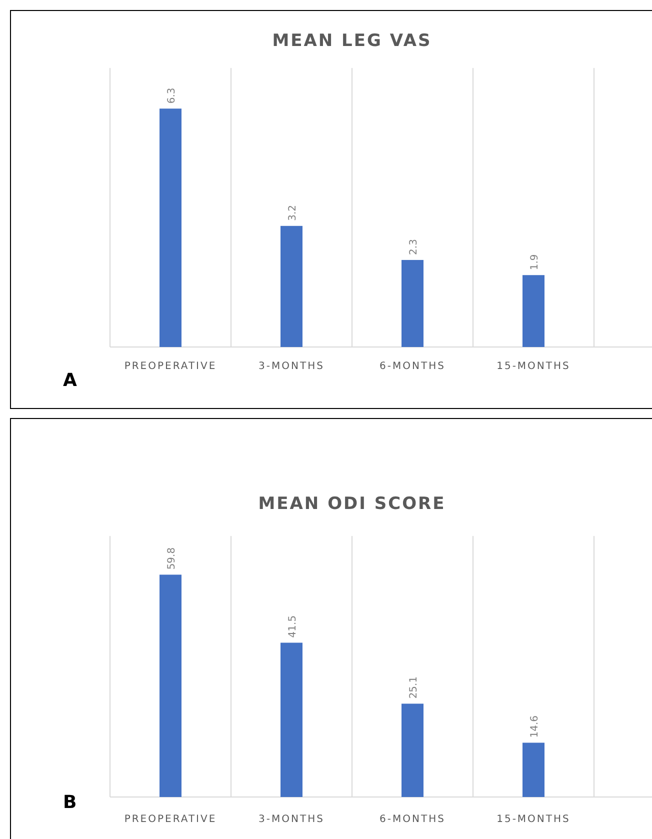  What do you see at coordinates (414, 687) in the screenshot?
I see `data-label: 25.1` at bounding box center [414, 687].